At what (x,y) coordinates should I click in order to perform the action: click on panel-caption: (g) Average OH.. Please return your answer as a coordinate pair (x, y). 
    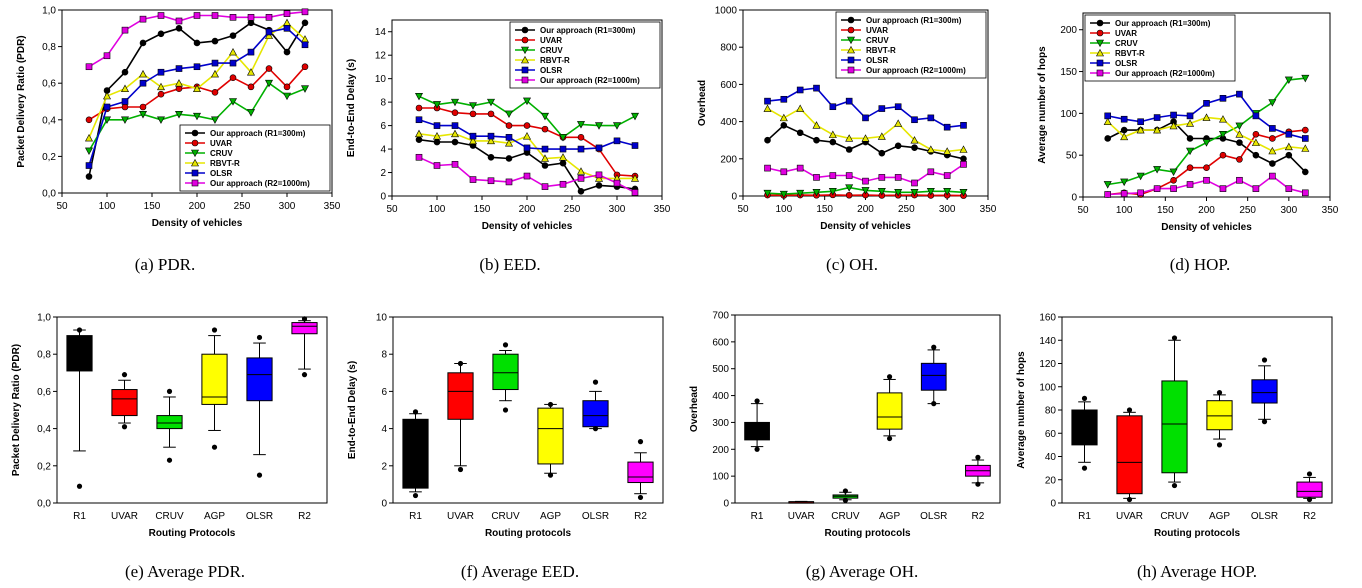
    Looking at the image, I should click on (862, 571).